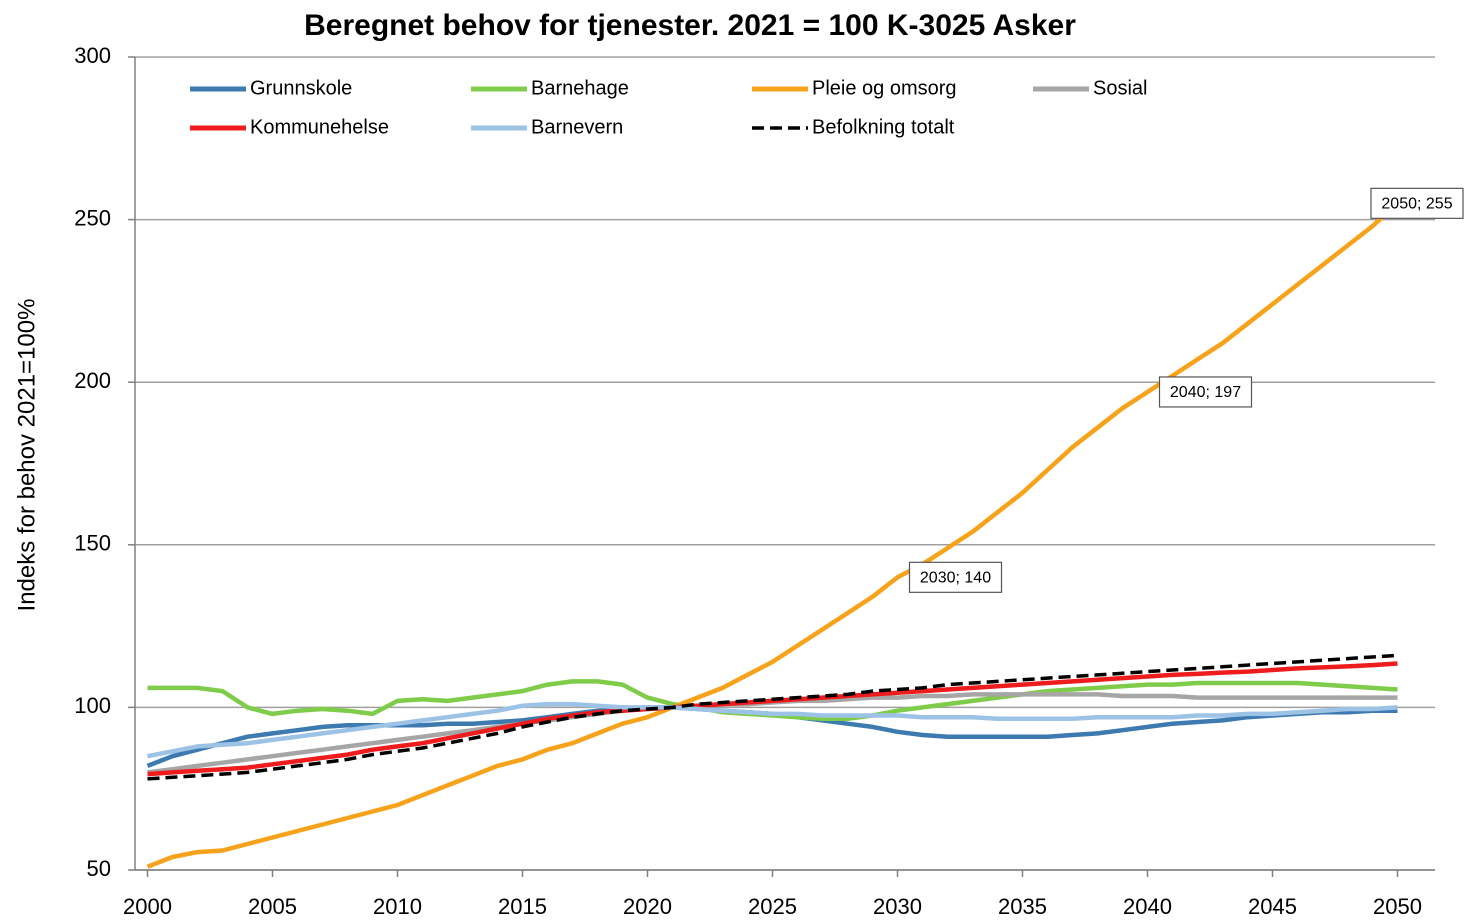 The width and height of the screenshot is (1465, 921). I want to click on x-tick-label: 2030, so click(897, 906).